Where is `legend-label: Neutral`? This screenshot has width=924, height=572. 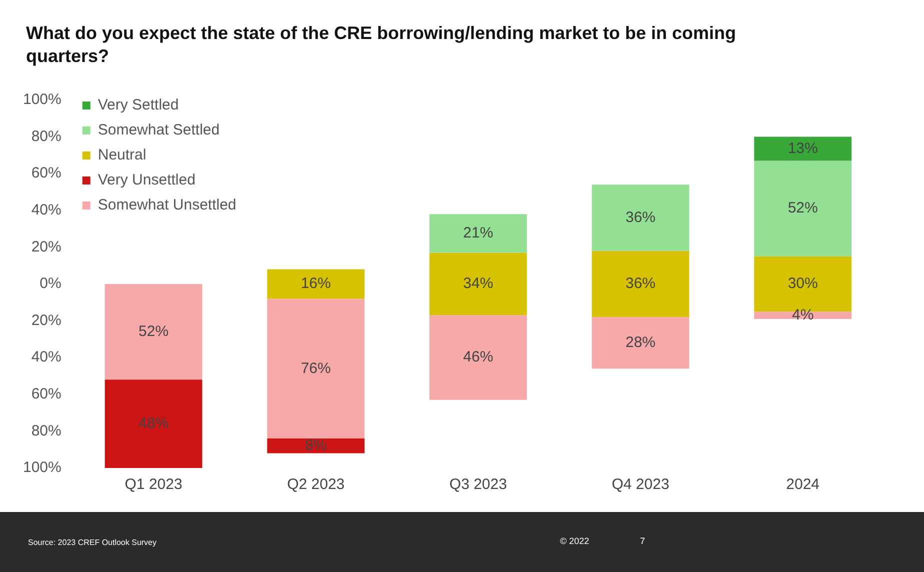
legend-label: Neutral is located at coordinates (122, 155).